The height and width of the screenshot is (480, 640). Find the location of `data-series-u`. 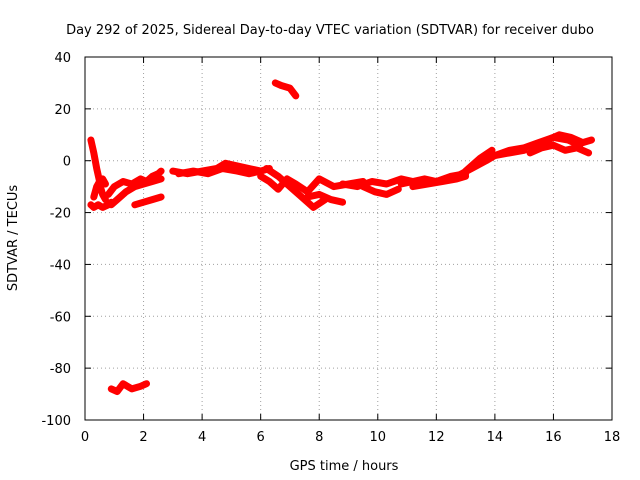

data-series-u is located at coordinates (285, 89).